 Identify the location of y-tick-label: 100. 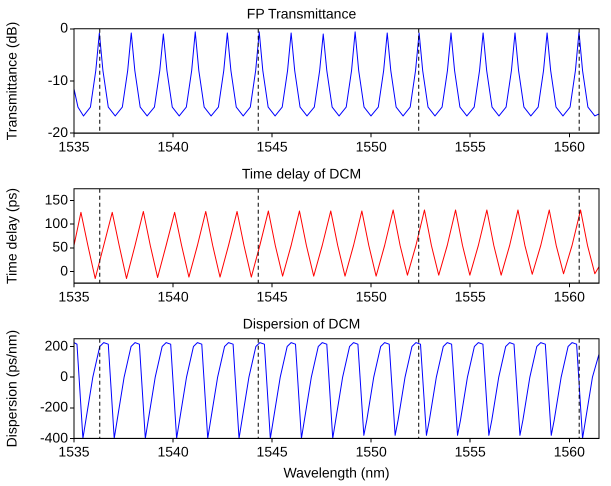
(56, 223).